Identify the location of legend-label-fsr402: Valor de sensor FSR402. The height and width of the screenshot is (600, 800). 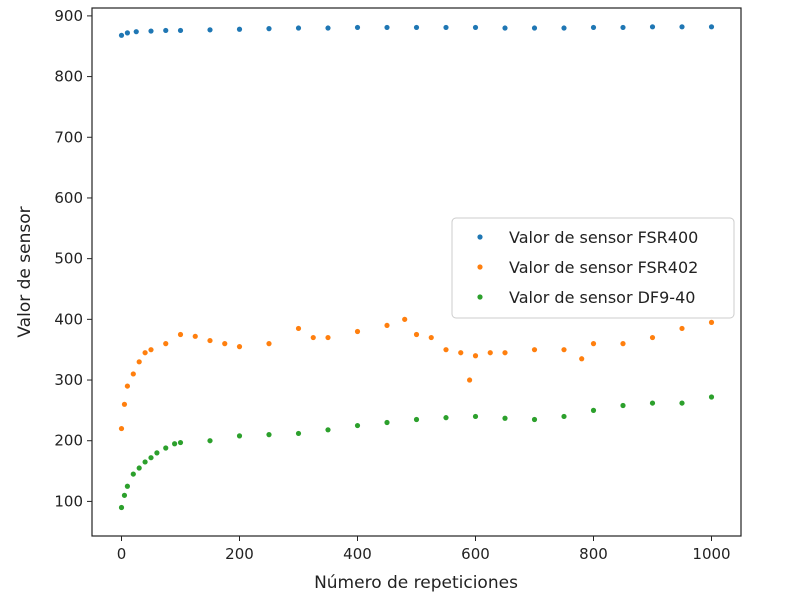
(603, 267).